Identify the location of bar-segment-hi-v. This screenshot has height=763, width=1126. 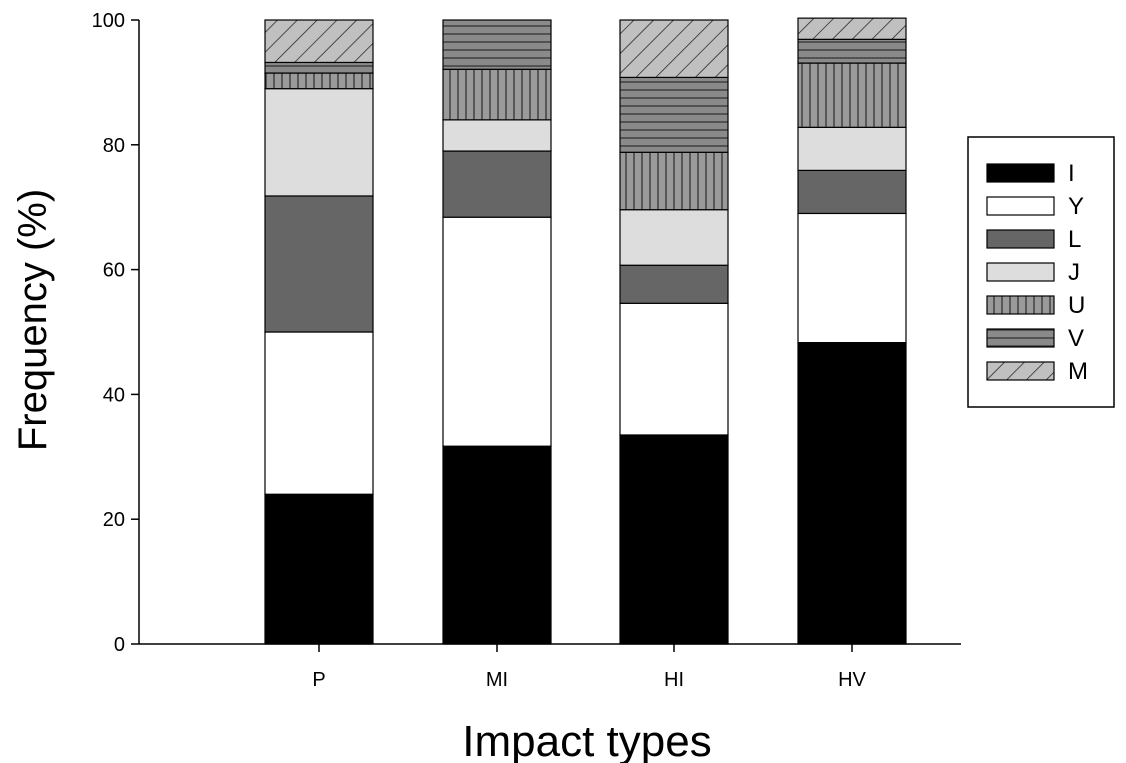
(674, 114).